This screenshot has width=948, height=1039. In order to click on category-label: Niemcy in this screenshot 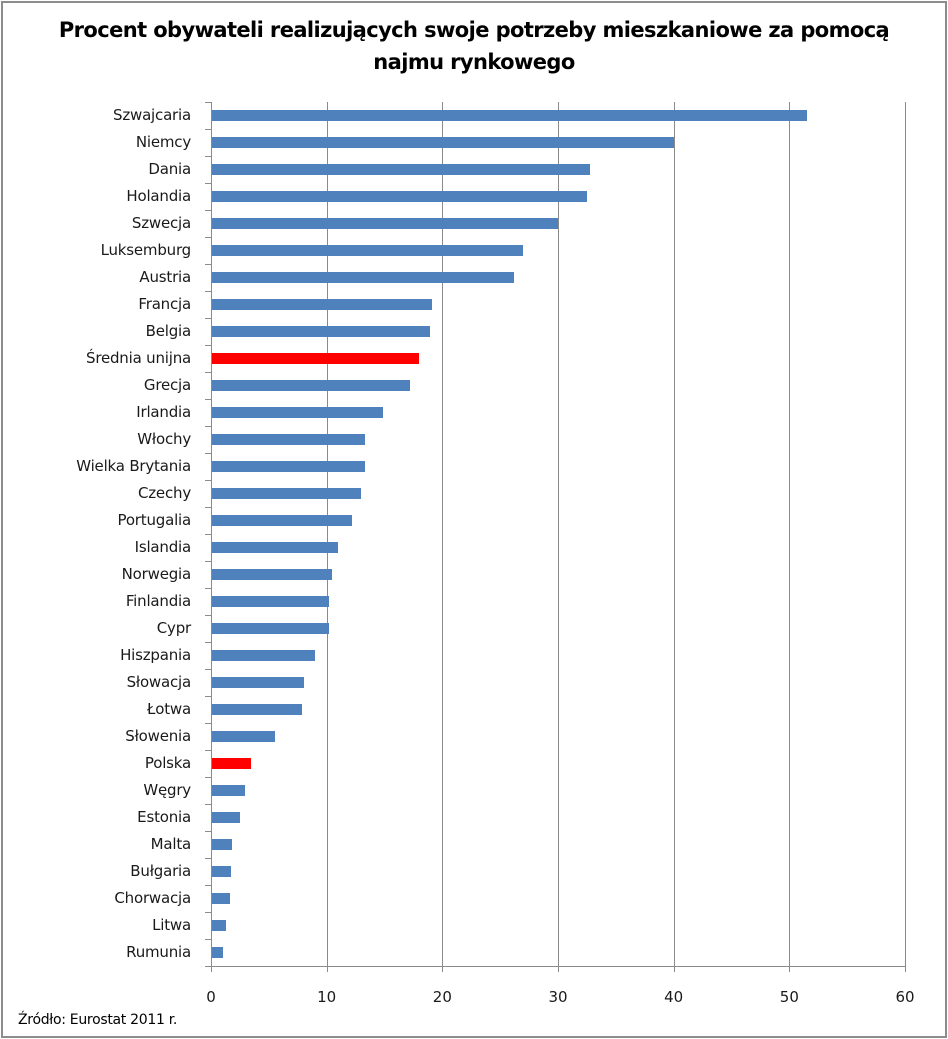, I will do `click(163, 141)`.